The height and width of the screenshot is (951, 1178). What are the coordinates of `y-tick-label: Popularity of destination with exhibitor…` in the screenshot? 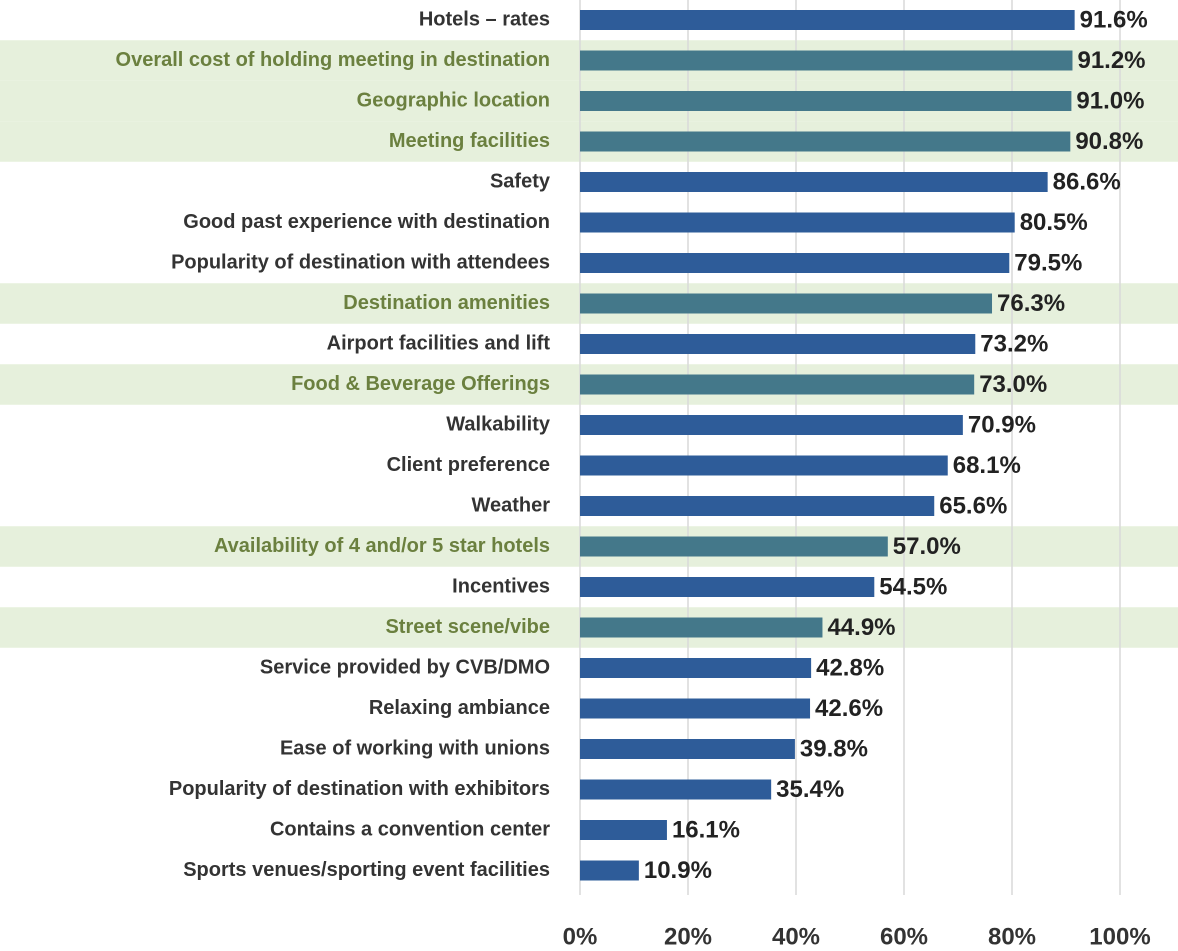 It's located at (359, 789).